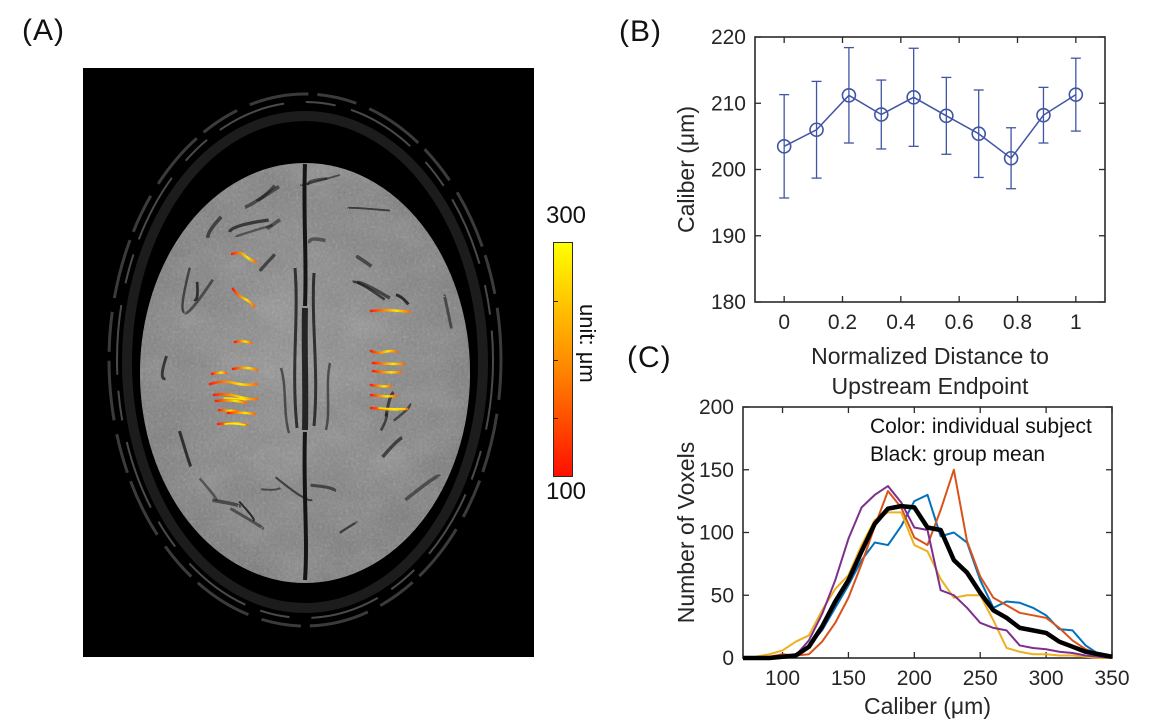  Describe the element at coordinates (716, 533) in the screenshot. I see `panel-c-ytick-label: 100` at that location.